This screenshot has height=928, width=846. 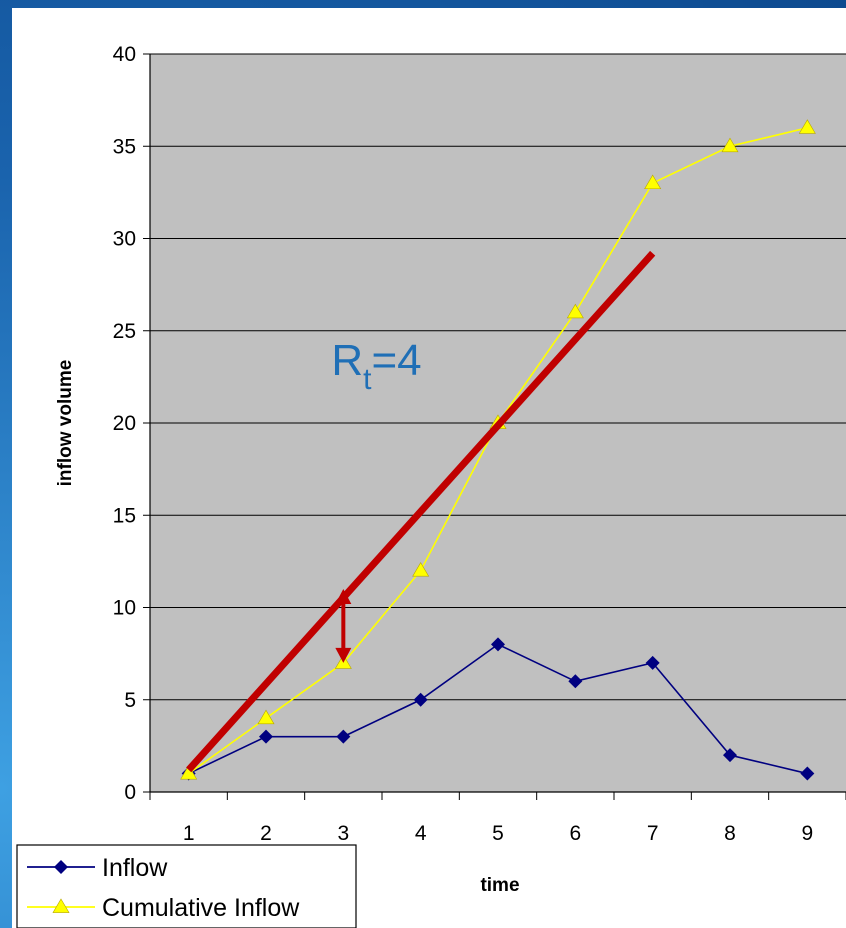 I want to click on y-tick-labels: 0 5 10 15 20 25 30 35 40, so click(x=124, y=423).